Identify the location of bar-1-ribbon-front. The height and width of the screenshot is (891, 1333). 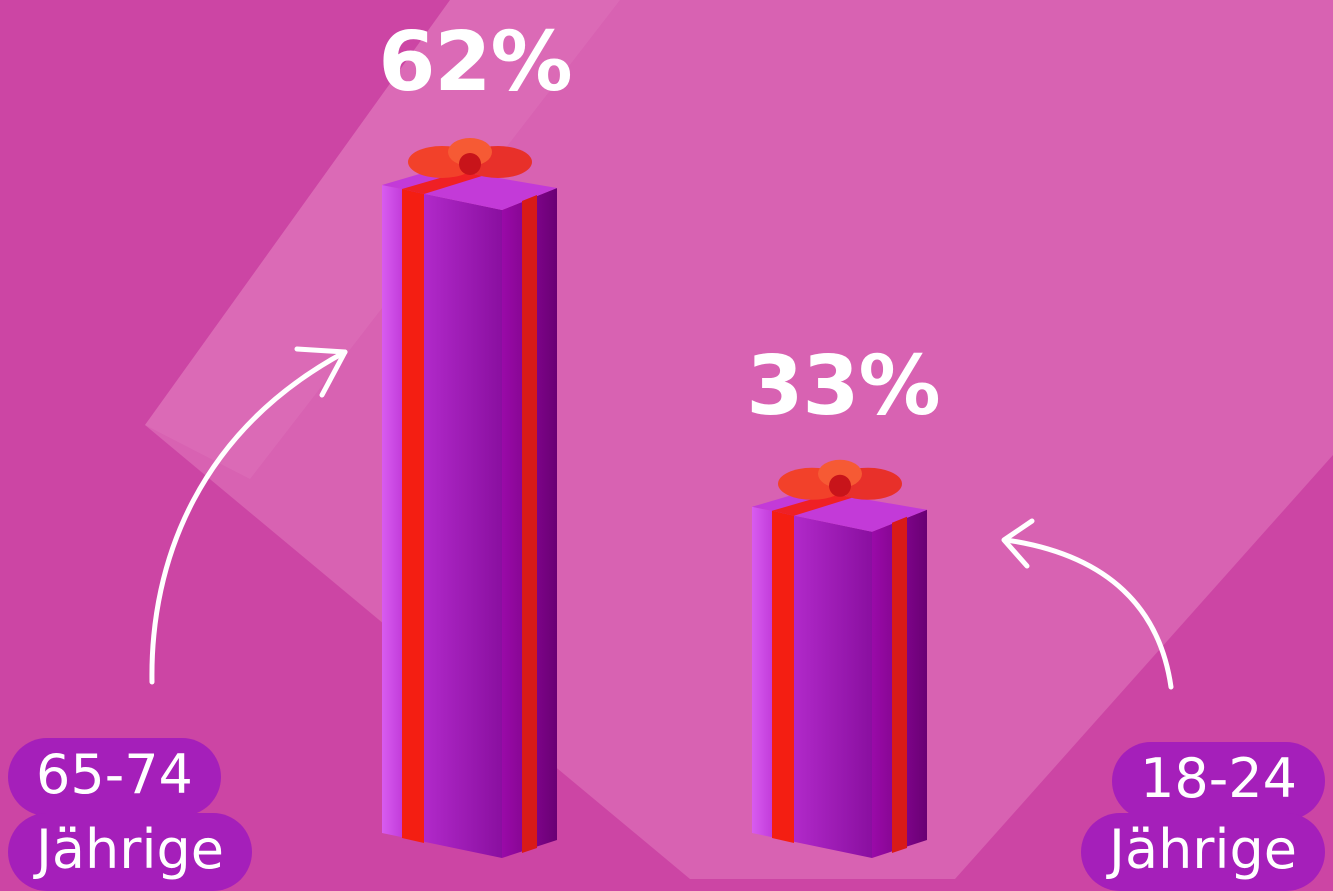
(783, 676).